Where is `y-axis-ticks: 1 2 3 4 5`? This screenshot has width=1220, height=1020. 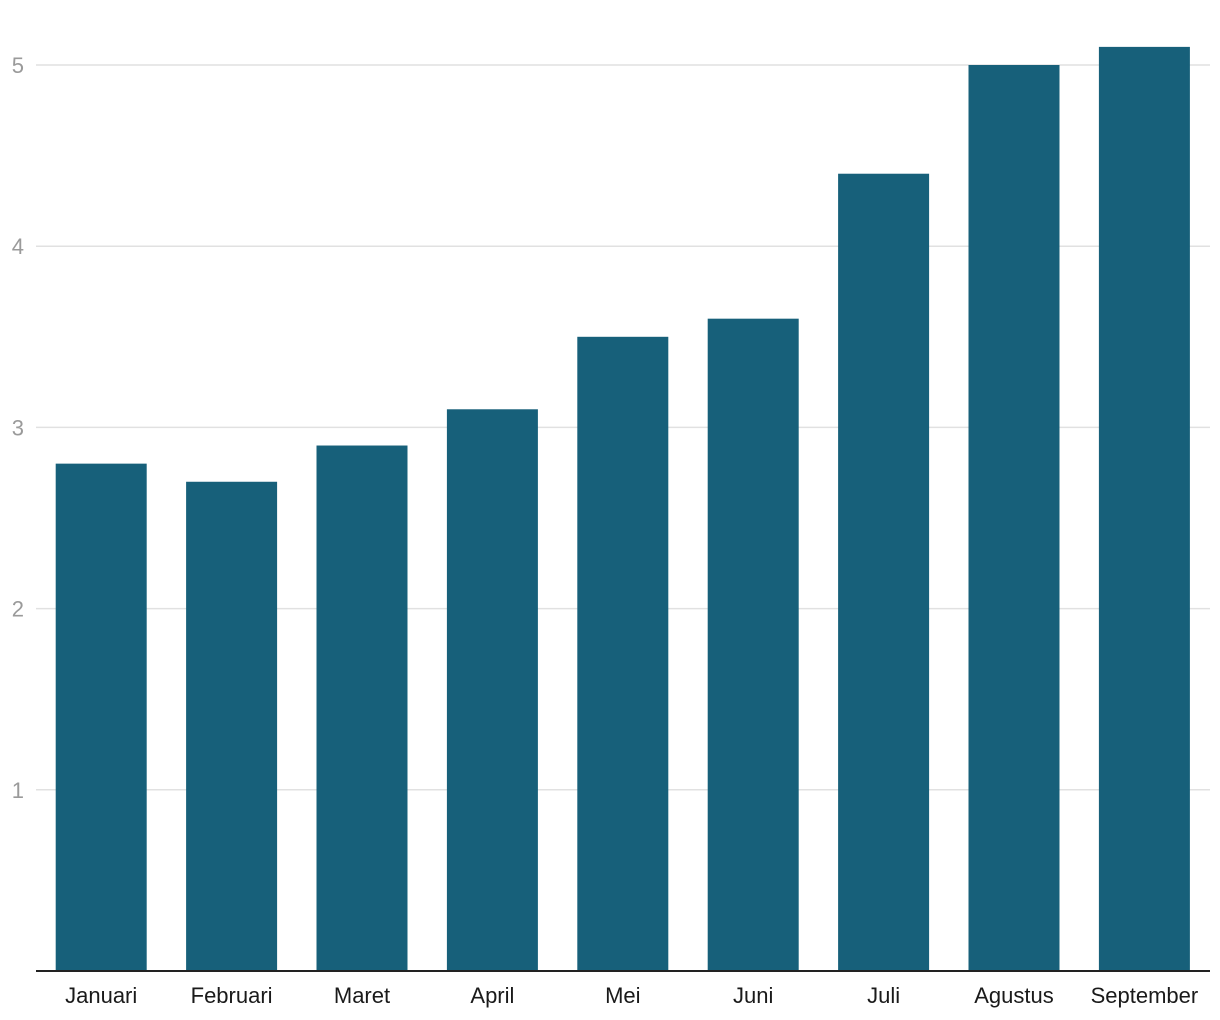
y-axis-ticks: 1 2 3 4 5 is located at coordinates (18, 428).